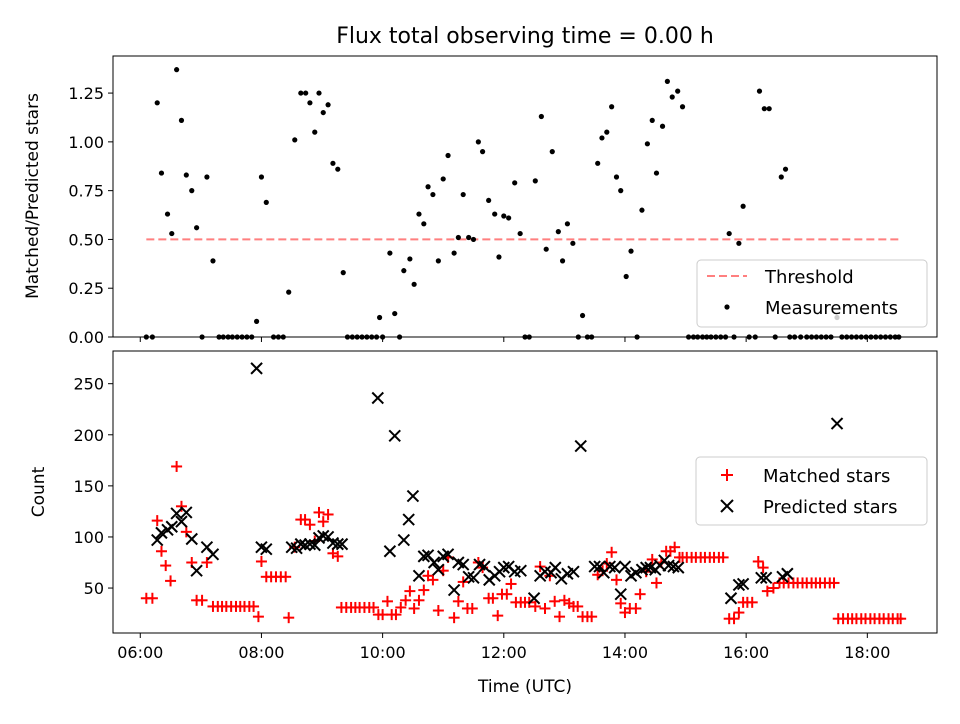 The image size is (960, 724). Describe the element at coordinates (830, 507) in the screenshot. I see `legend-predicted-label: Predicted stars` at that location.